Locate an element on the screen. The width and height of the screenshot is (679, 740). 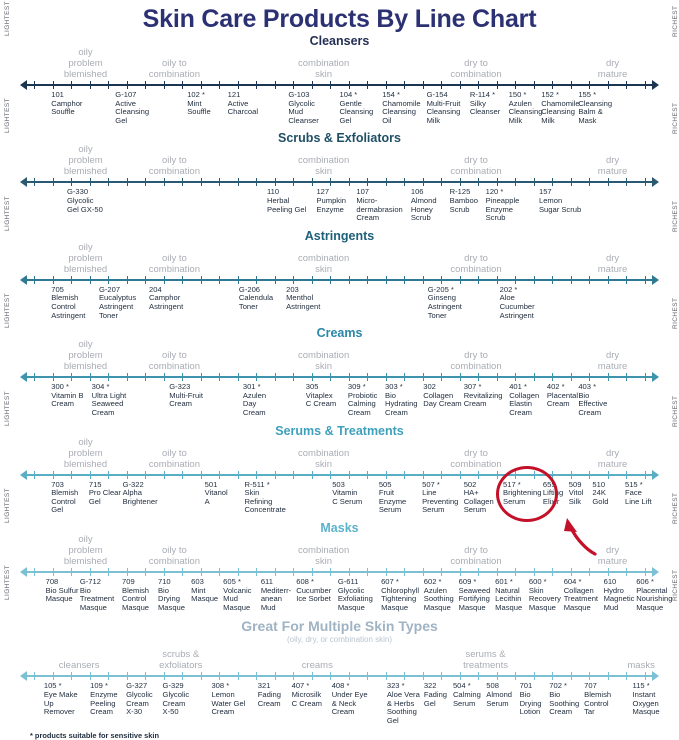
product-name: Pineapple Enzyme Scrub is located at coordinates (502, 209).